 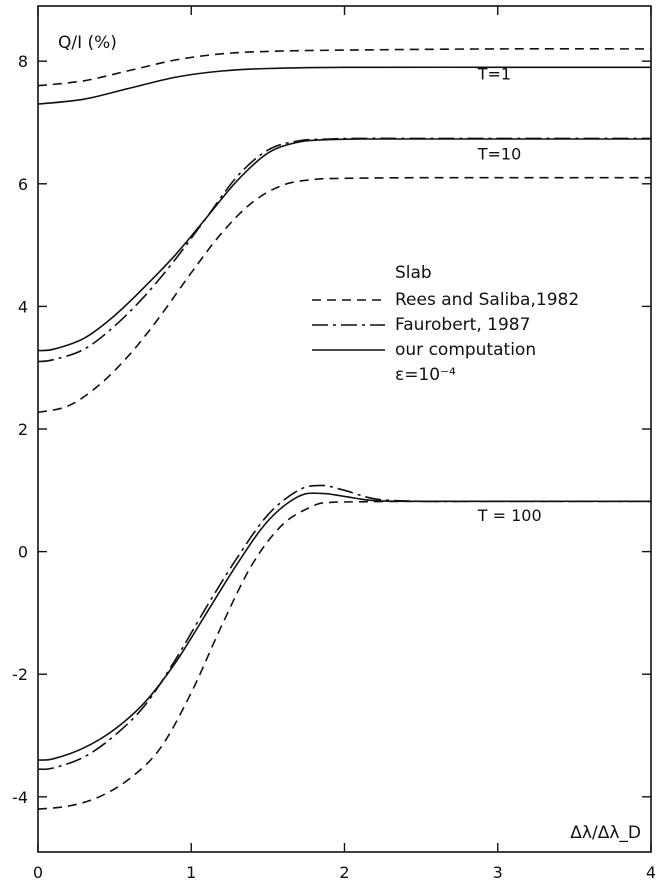 What do you see at coordinates (499, 153) in the screenshot?
I see `curve-label: T=10` at bounding box center [499, 153].